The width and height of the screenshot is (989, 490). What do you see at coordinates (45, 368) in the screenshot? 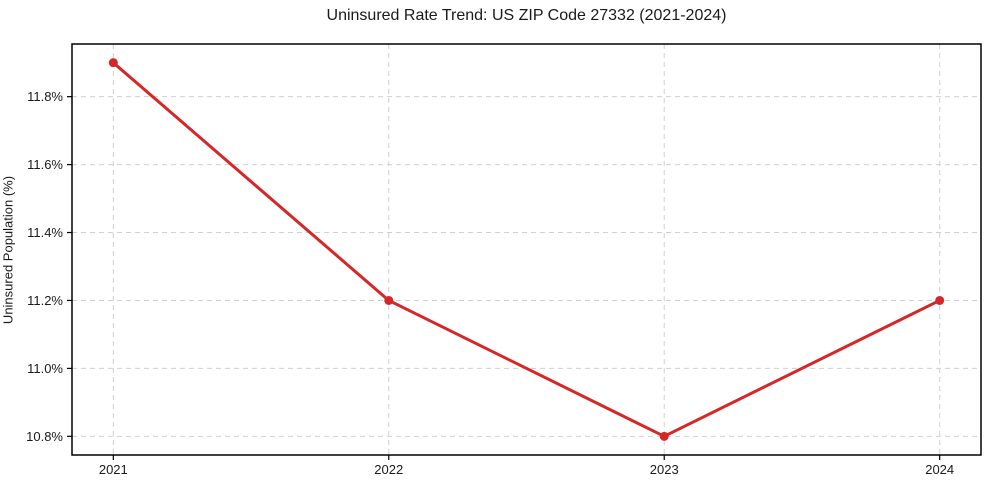
I see `y-tick-label: 11.0%` at bounding box center [45, 368].